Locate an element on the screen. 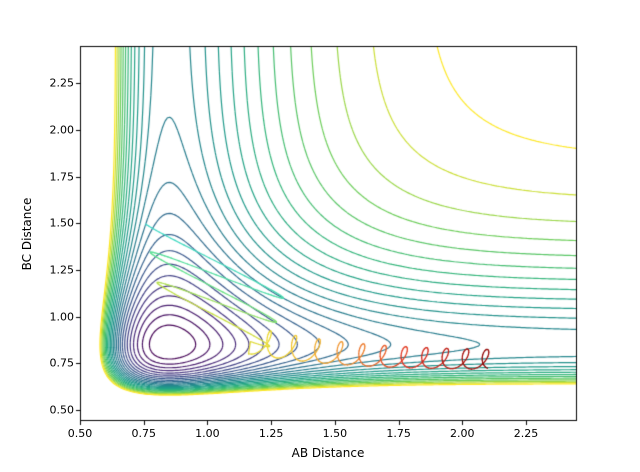 This screenshot has width=640, height=472. x-tick-label: 2.25 is located at coordinates (526, 433).